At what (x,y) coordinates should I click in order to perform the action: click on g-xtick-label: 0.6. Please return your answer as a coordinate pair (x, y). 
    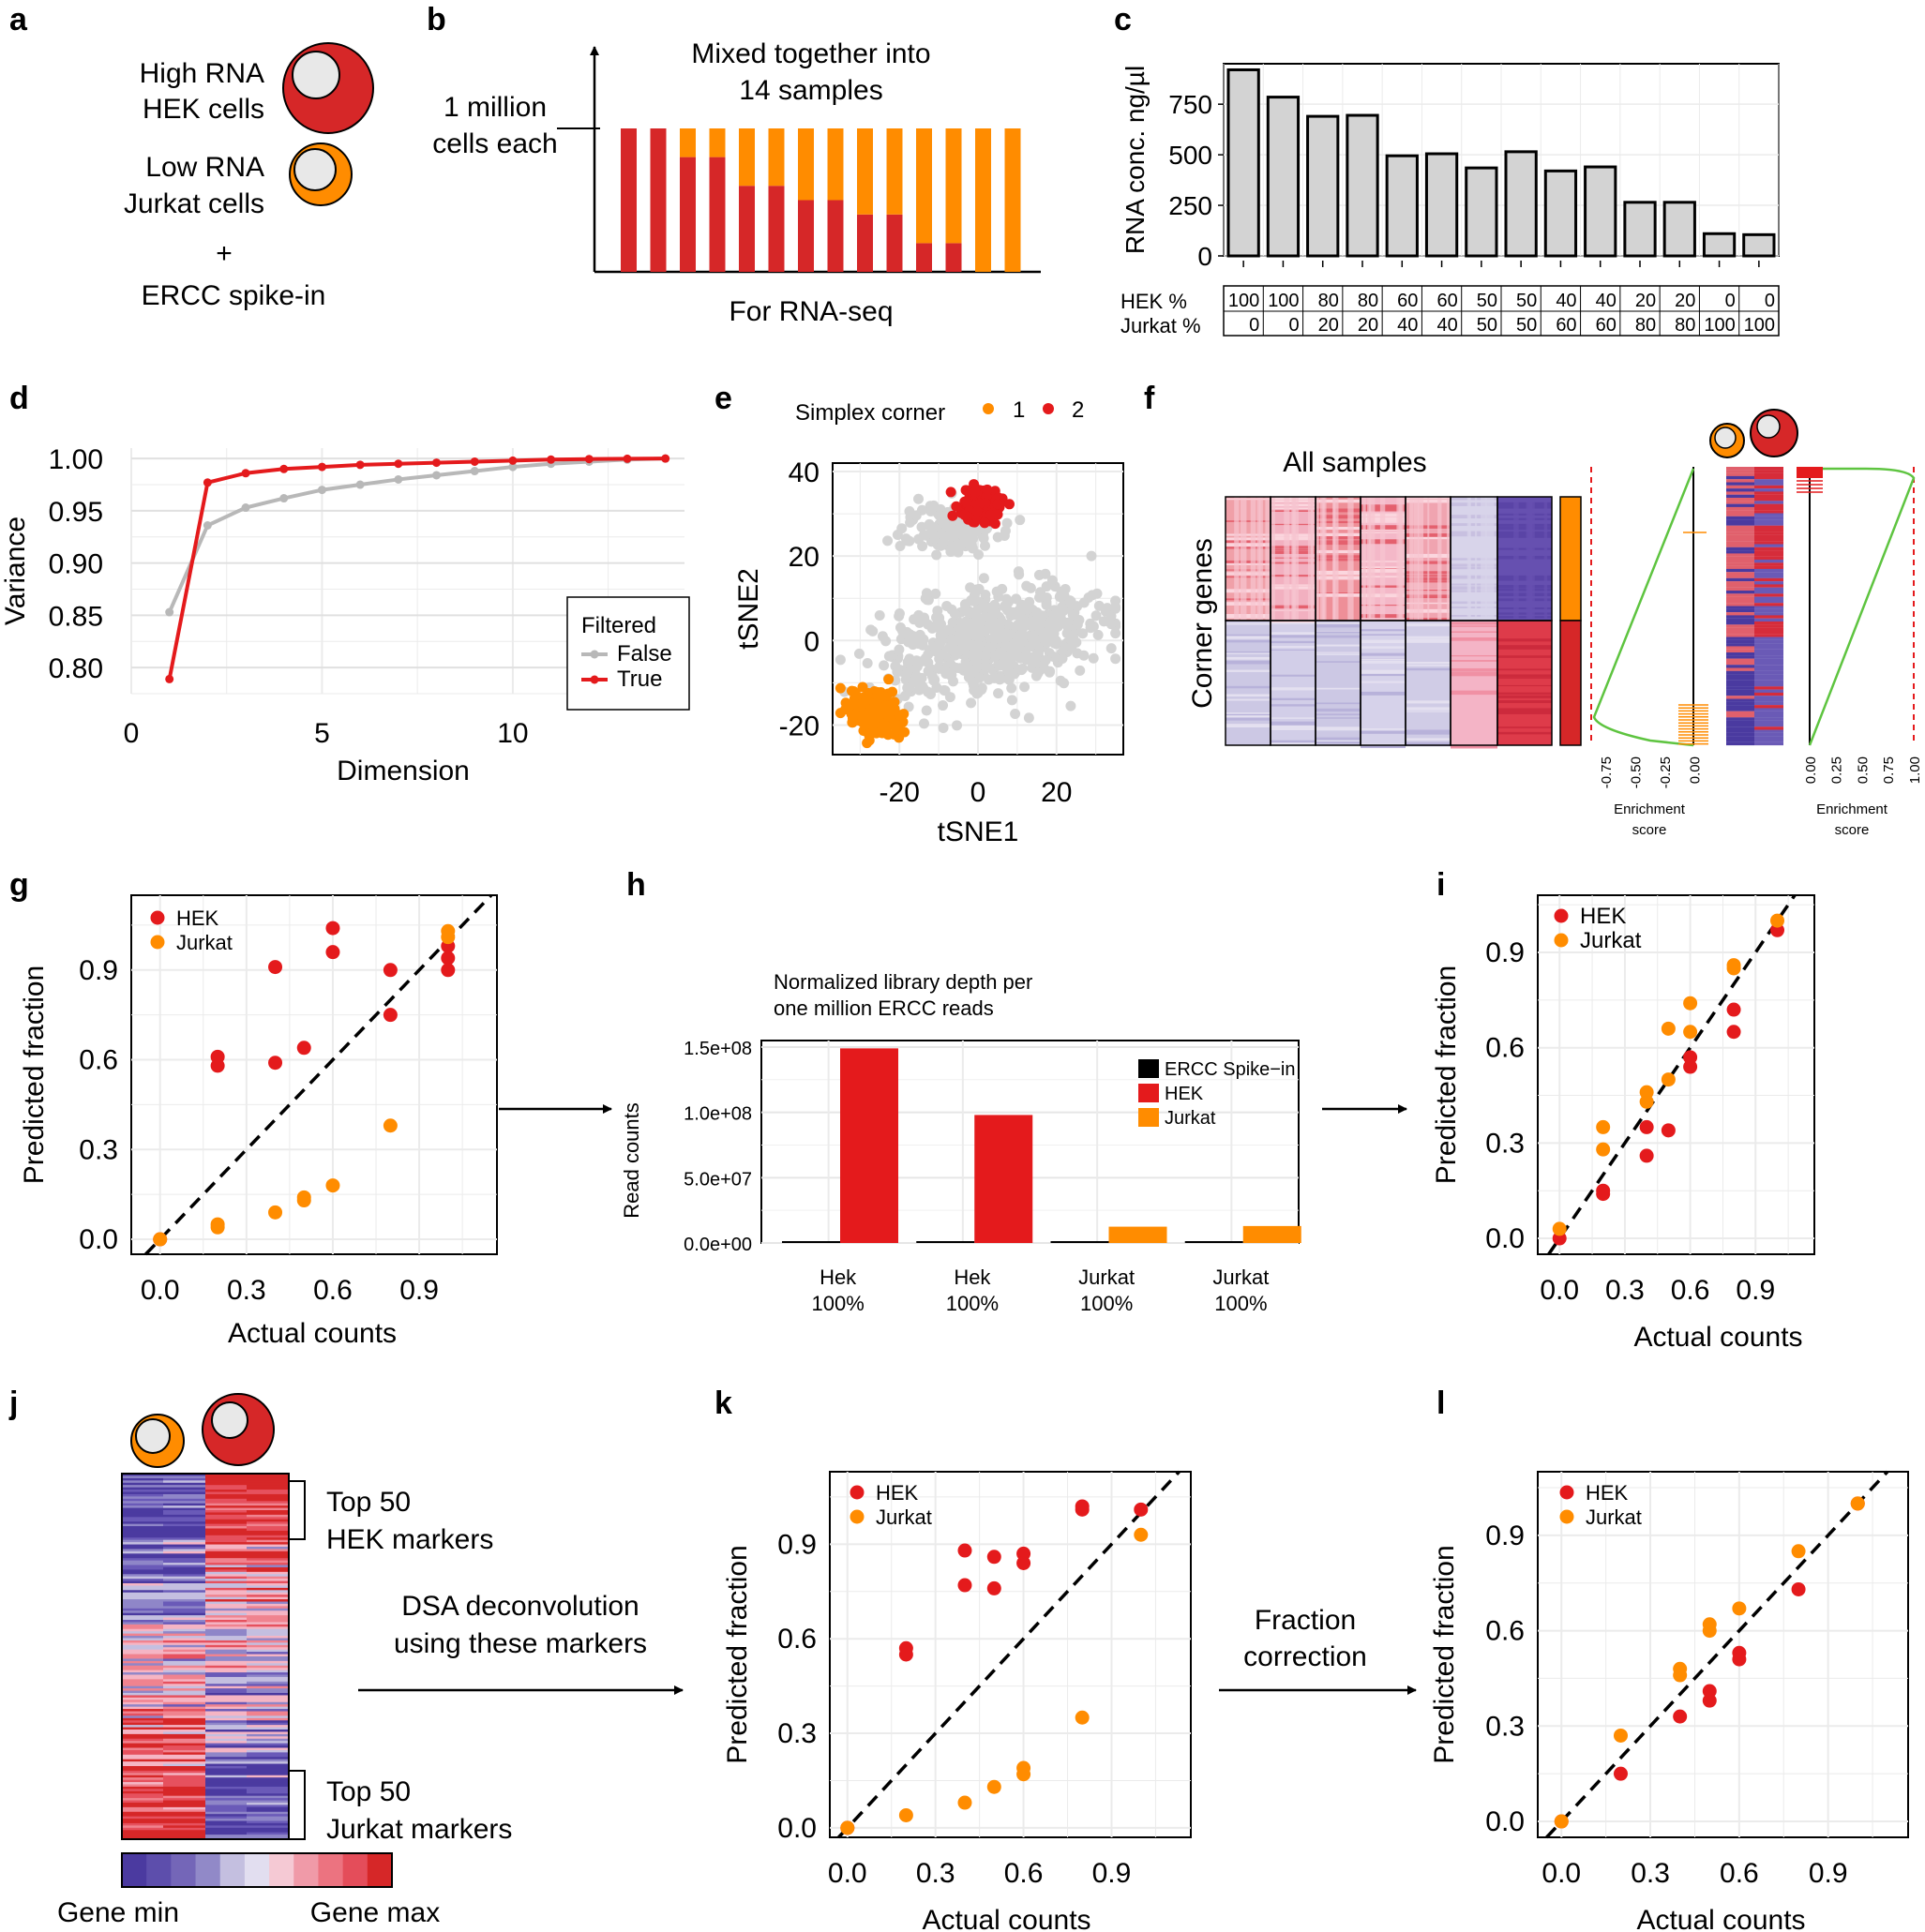
    Looking at the image, I should click on (333, 1291).